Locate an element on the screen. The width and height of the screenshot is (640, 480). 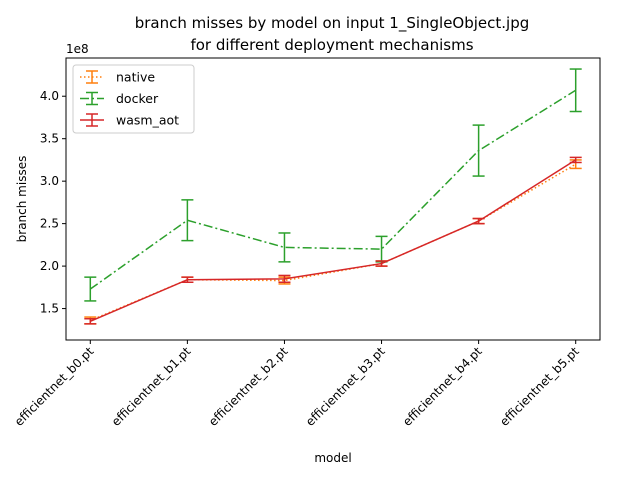
x-tick-label: efficientnet_b2.pt is located at coordinates (248, 386).